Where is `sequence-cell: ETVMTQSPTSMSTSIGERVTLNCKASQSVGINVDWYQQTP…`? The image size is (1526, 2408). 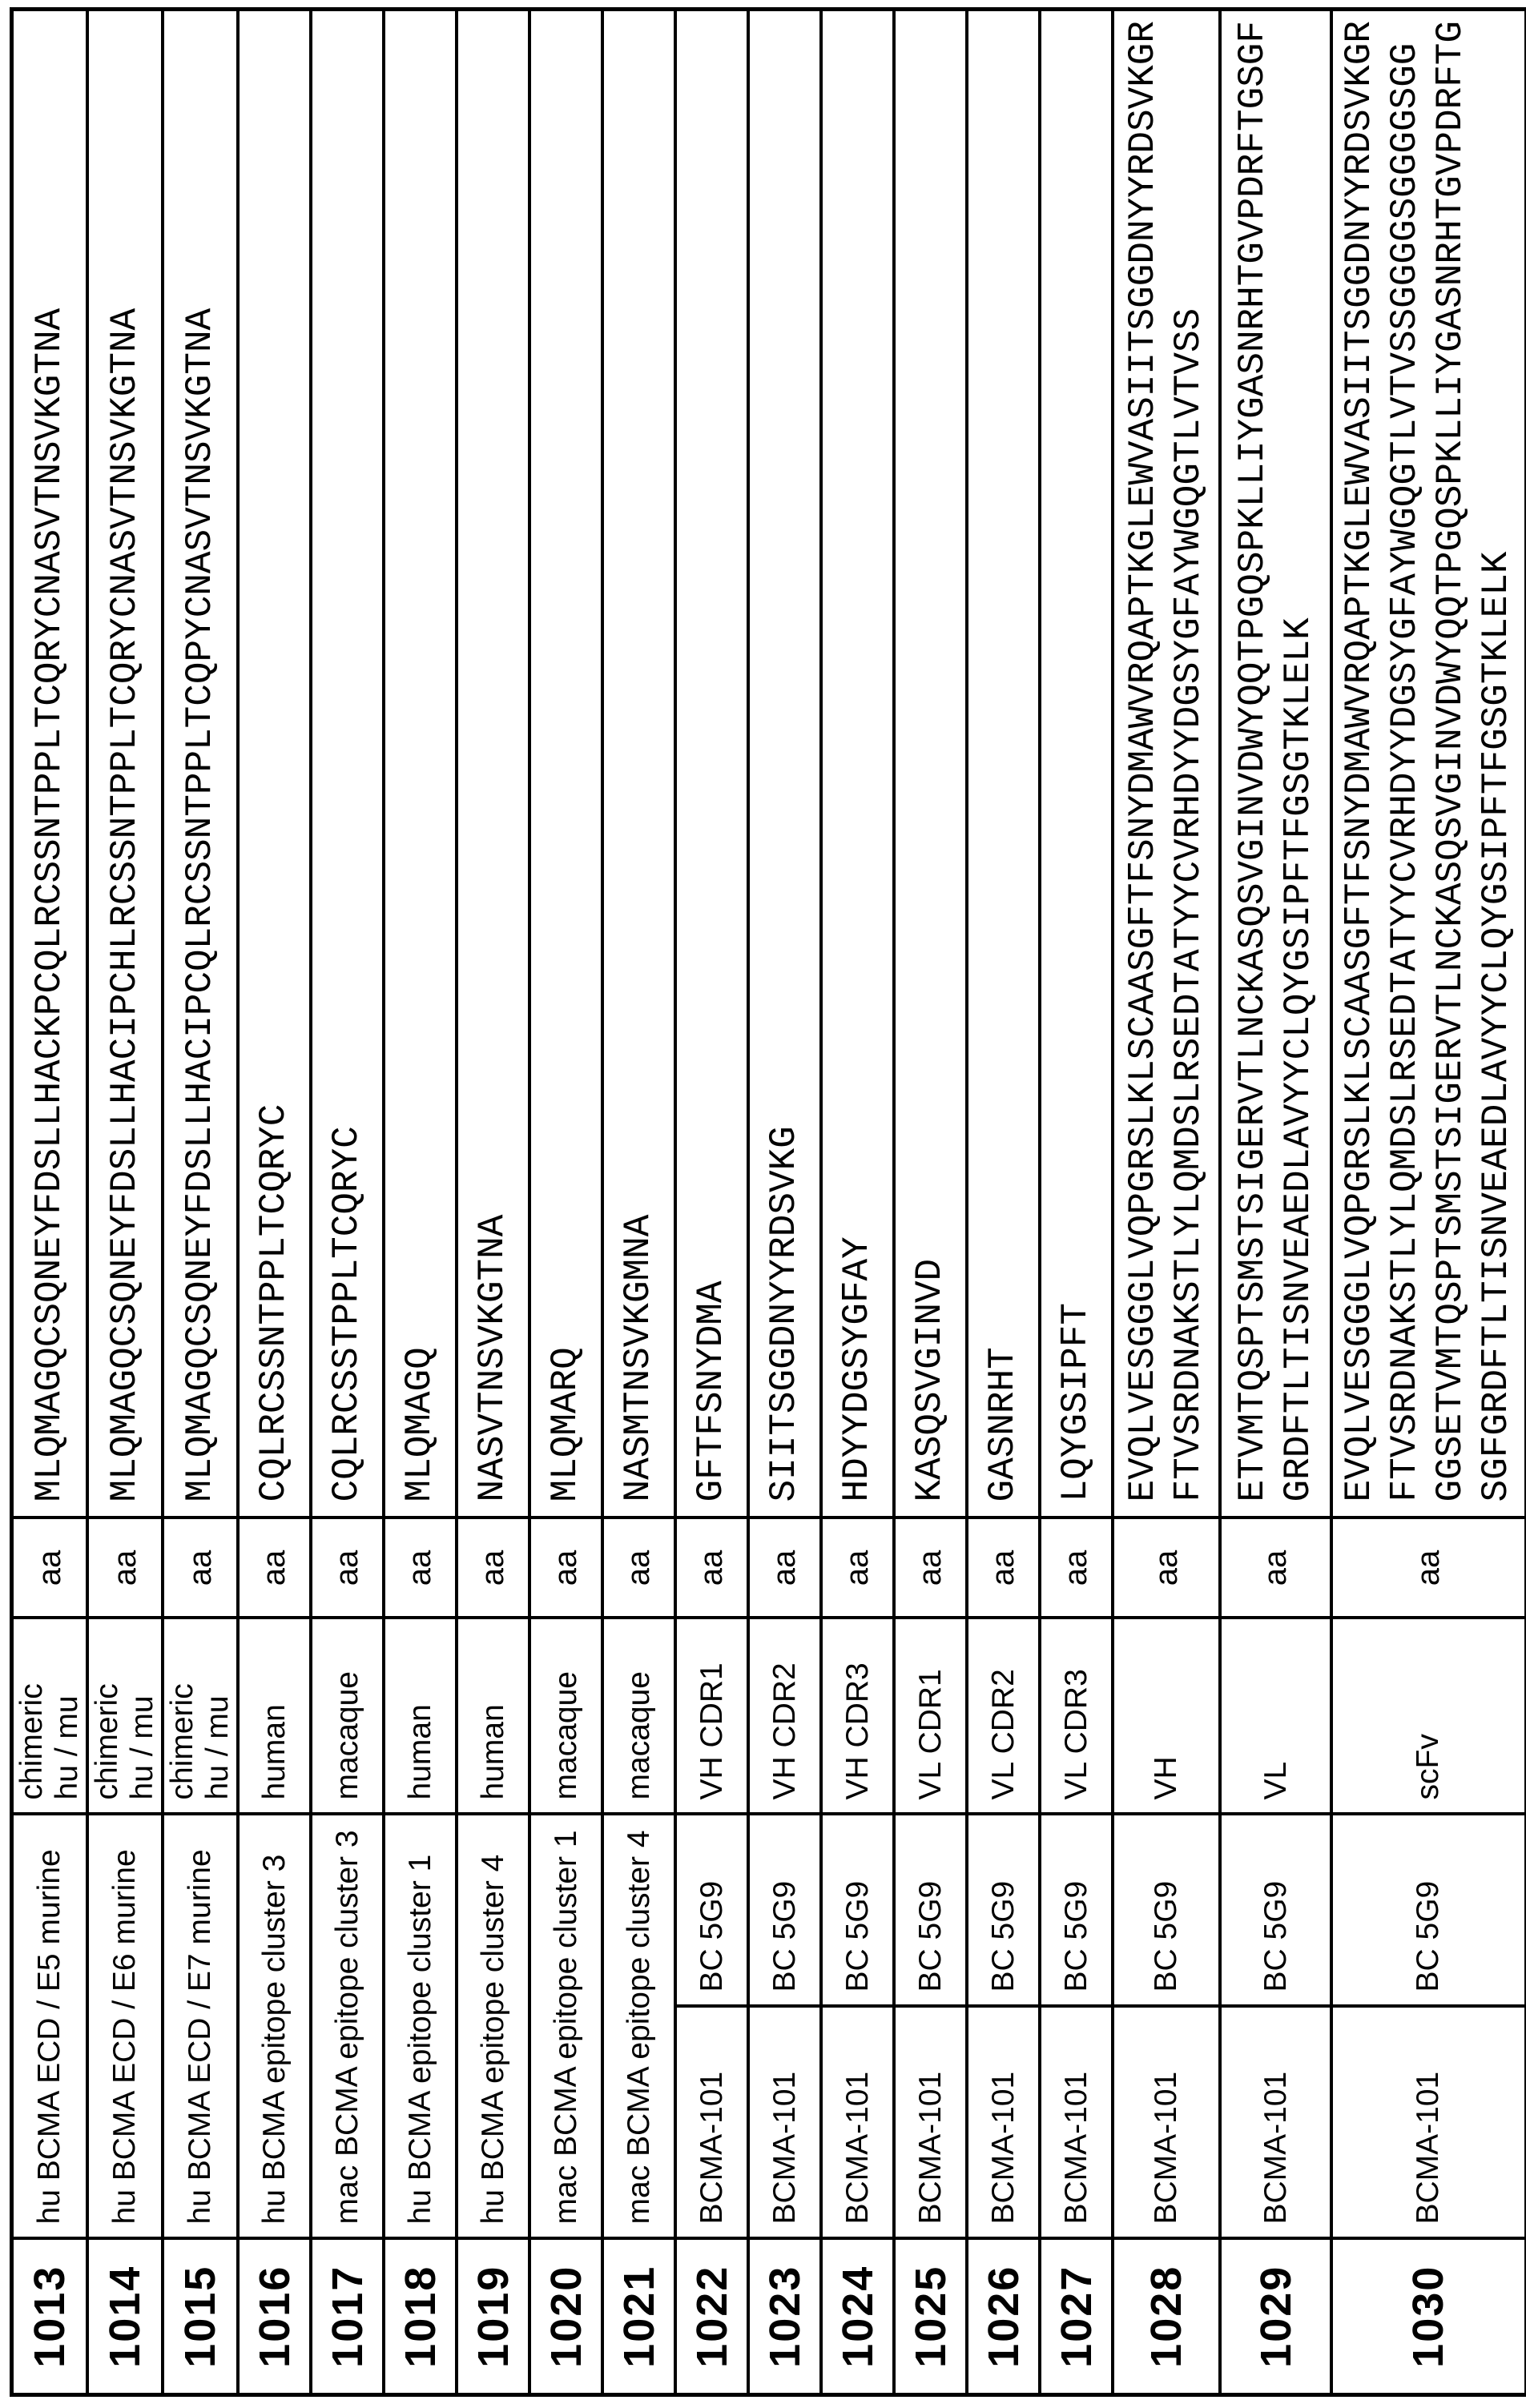
sequence-cell: ETVMTQSPTSMSTSIGERVTLNCKASQSVGINVDWYQQTP… is located at coordinates (1275, 764).